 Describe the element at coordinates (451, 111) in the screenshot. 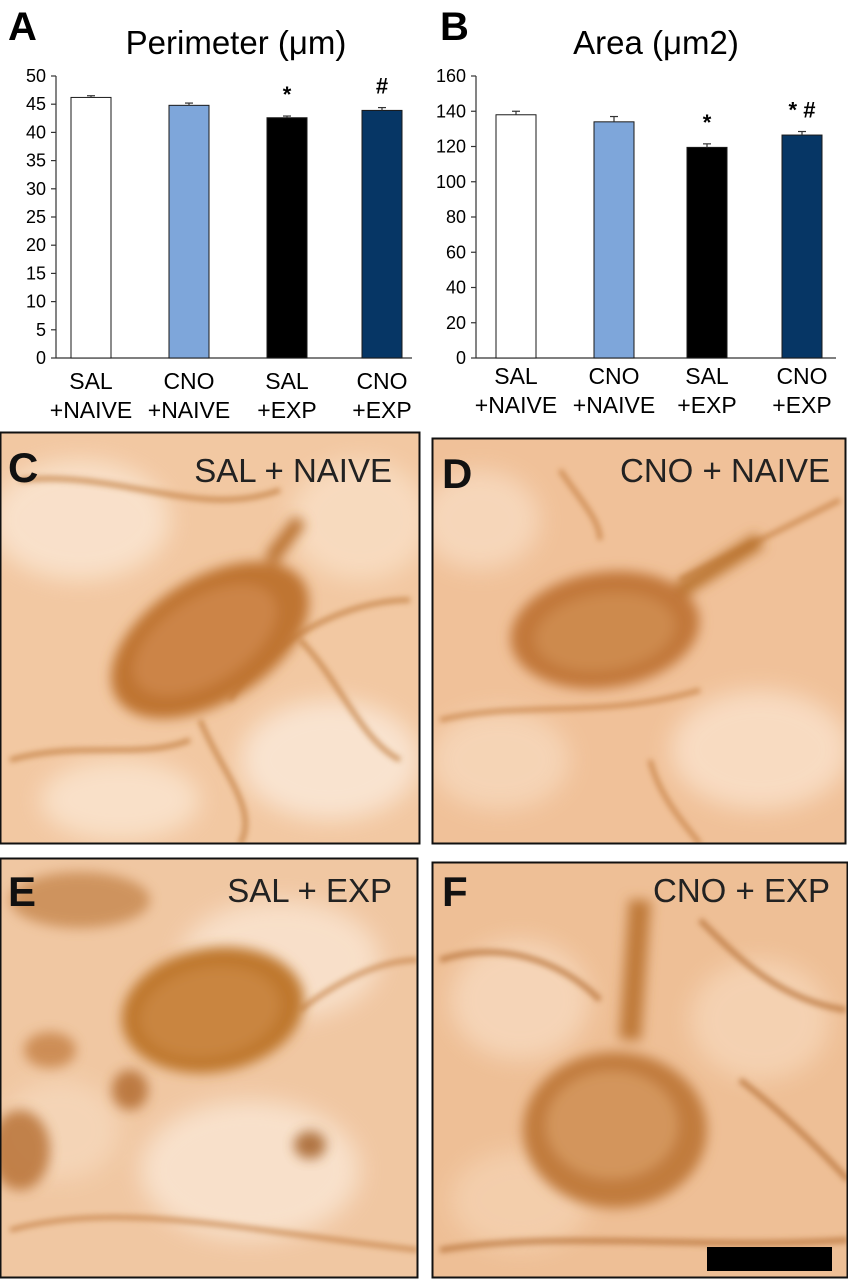

I see `area-y-tick-label: 140` at that location.